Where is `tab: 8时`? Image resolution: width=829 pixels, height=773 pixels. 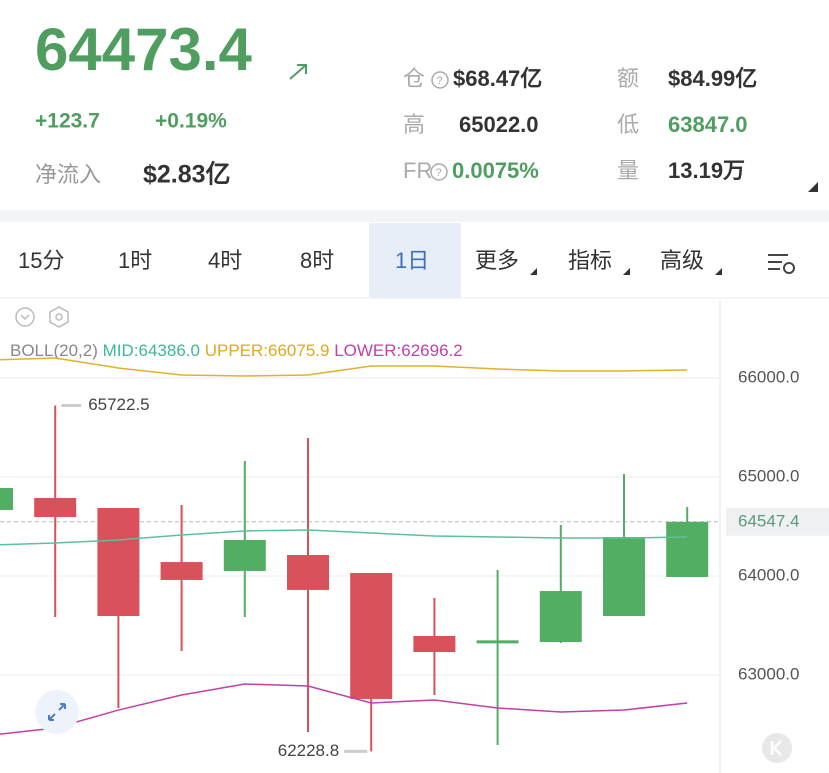 tab: 8时 is located at coordinates (317, 260).